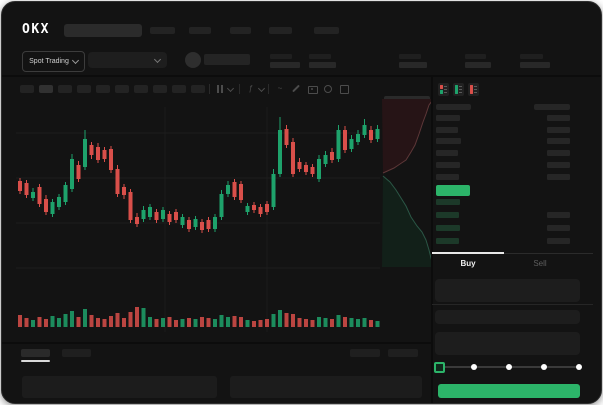 The width and height of the screenshot is (603, 405). What do you see at coordinates (344, 89) in the screenshot?
I see `fullscreen-icon` at bounding box center [344, 89].